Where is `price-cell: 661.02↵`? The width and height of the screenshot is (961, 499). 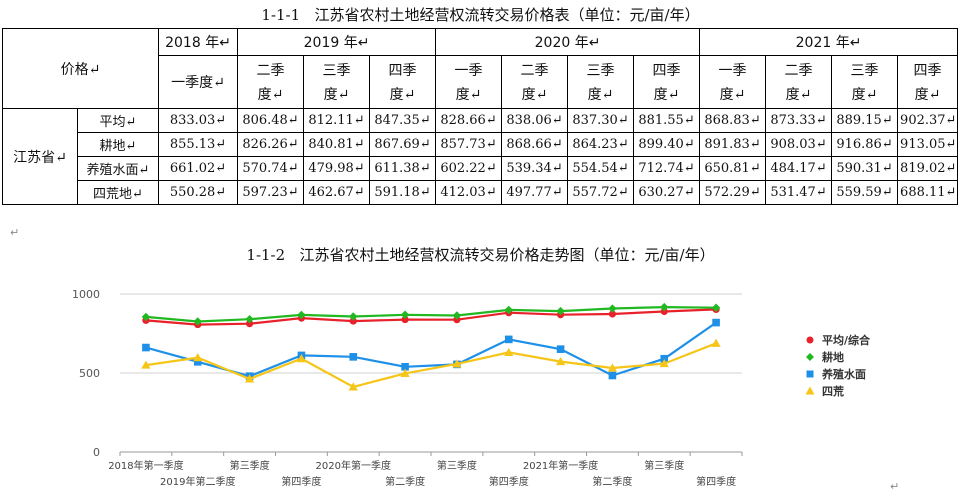 price-cell: 661.02↵ is located at coordinates (198, 168).